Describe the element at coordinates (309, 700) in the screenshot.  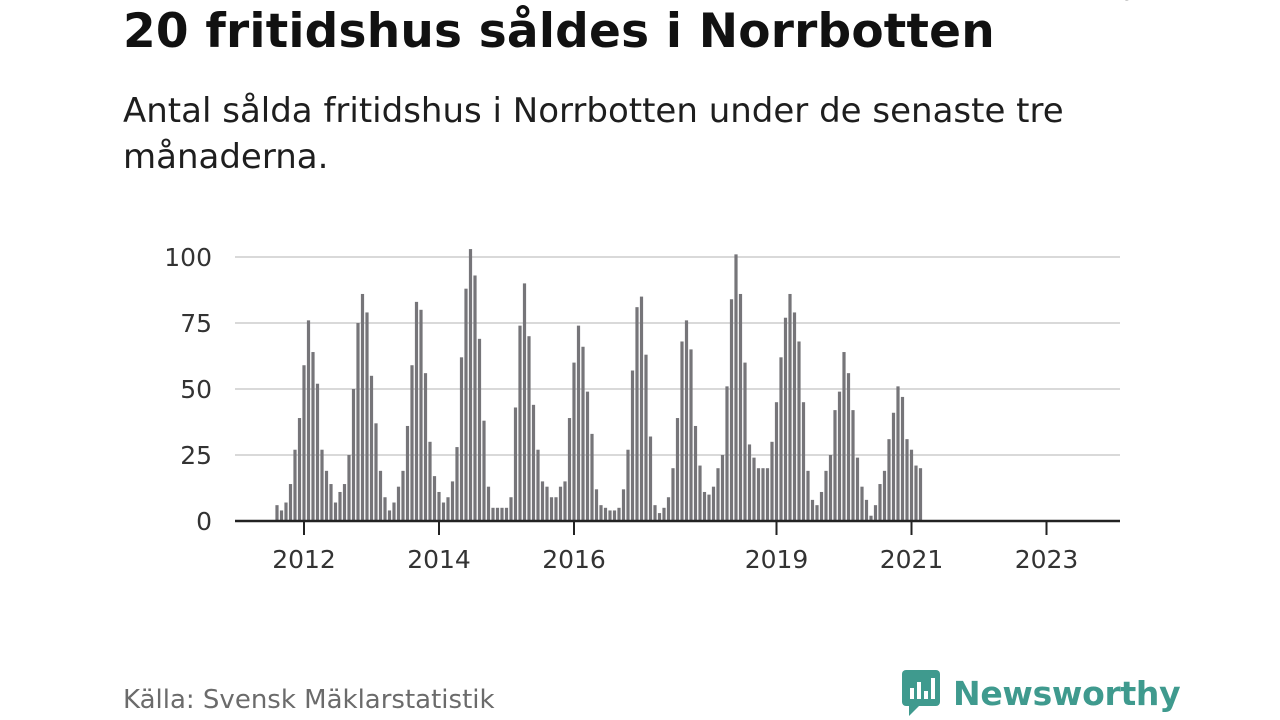
I see `source-note: Källa: Svensk Mäklarstatistik` at that location.